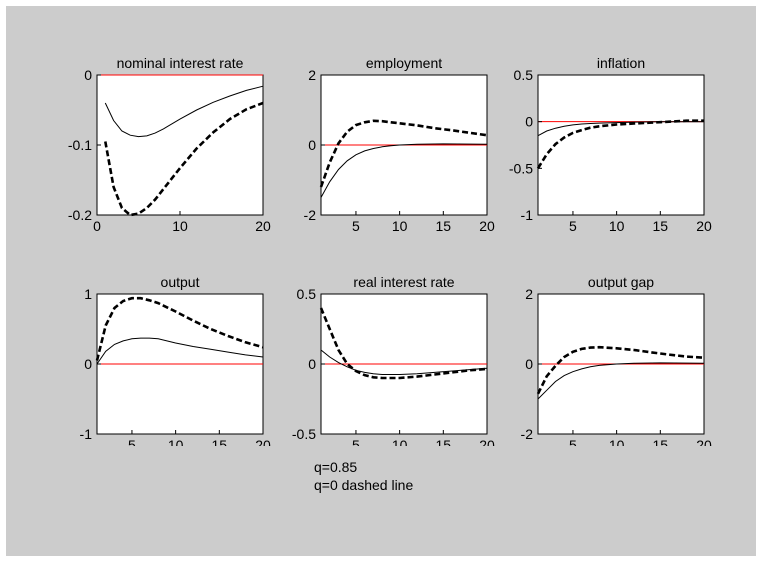 The height and width of the screenshot is (562, 762). Describe the element at coordinates (404, 63) in the screenshot. I see `subplot-title: employment` at that location.